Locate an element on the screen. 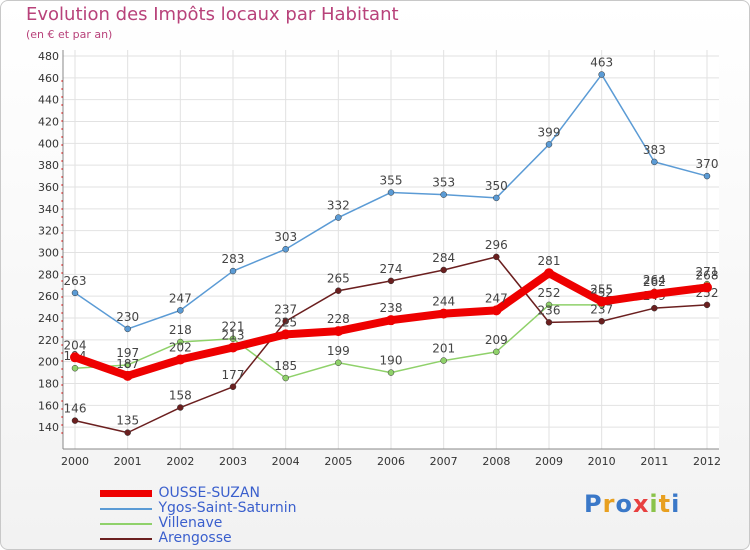  data-label: 353 is located at coordinates (443, 183).